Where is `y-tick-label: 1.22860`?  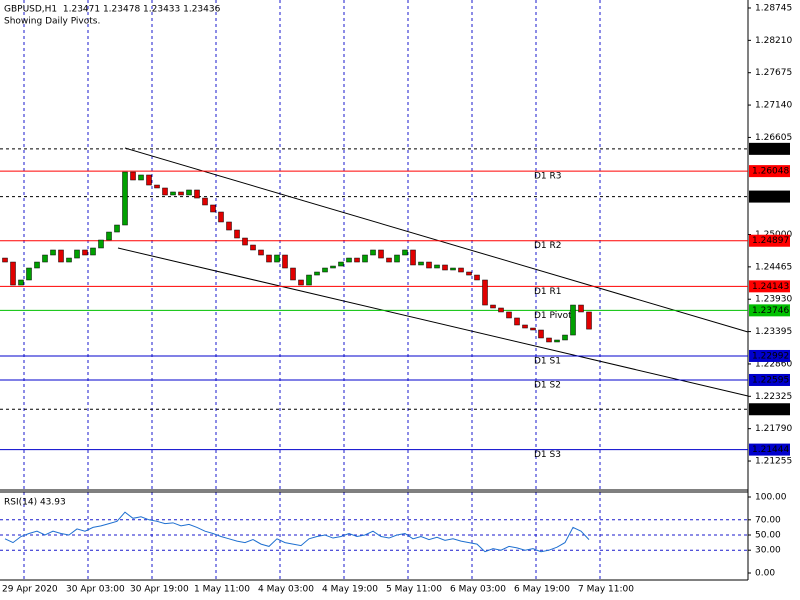
y-tick-label: 1.22860 is located at coordinates (773, 364).